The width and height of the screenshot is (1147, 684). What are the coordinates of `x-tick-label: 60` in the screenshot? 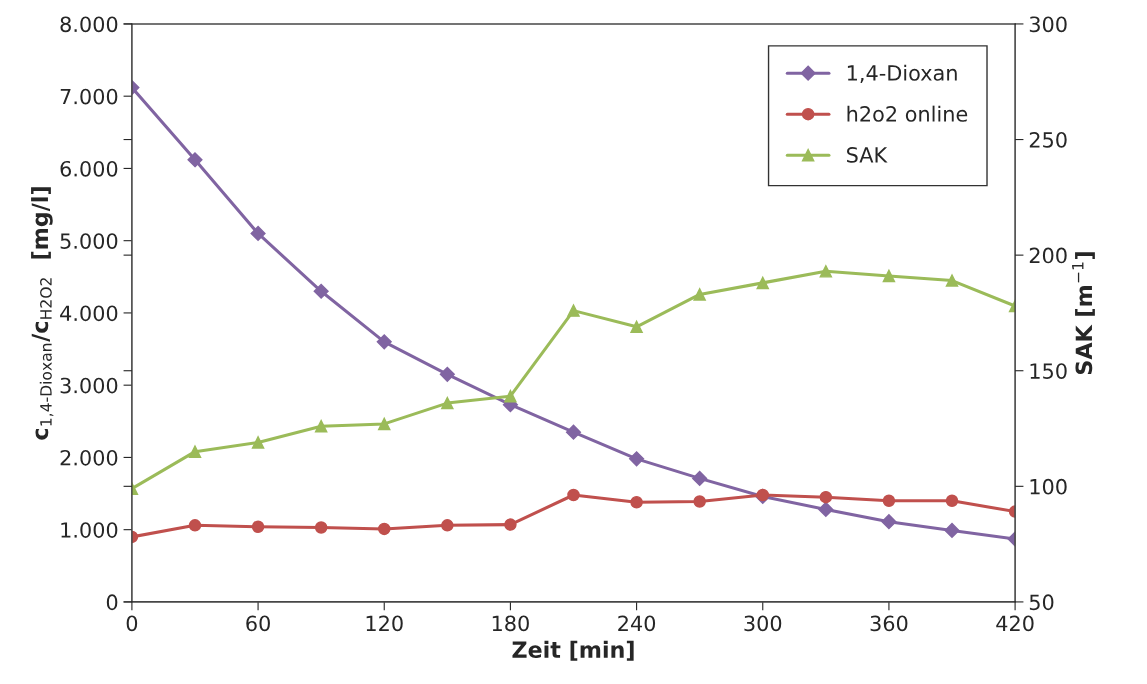 It's located at (258, 623).